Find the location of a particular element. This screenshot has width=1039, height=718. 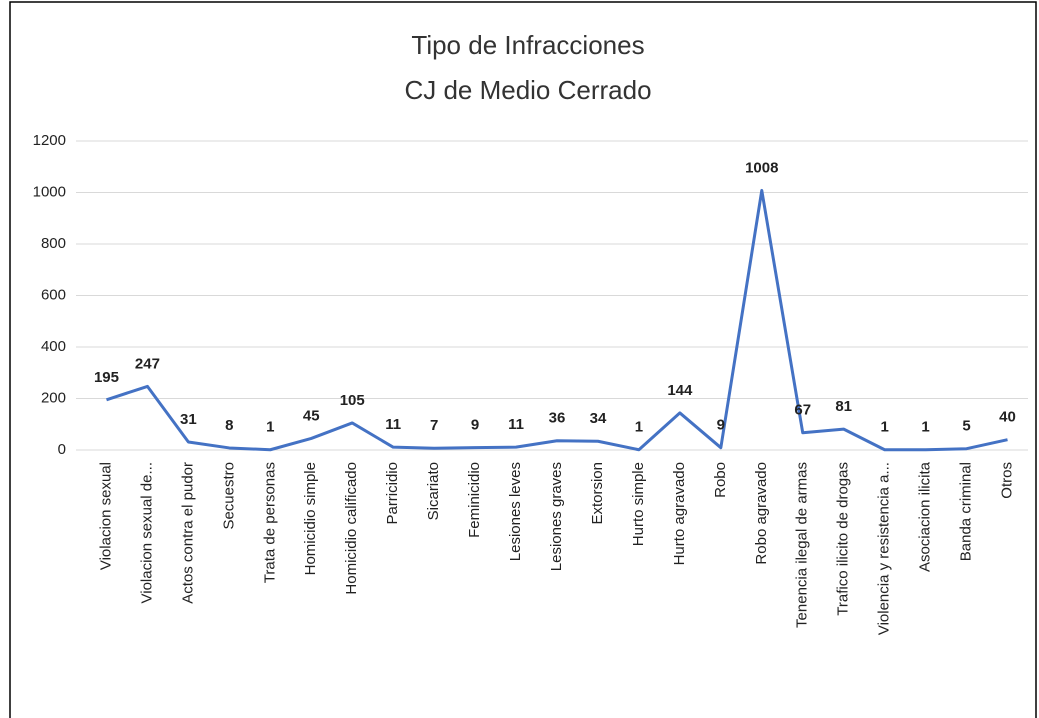

chart-subtitle: CJ de Medio Cerrado is located at coordinates (527, 90).